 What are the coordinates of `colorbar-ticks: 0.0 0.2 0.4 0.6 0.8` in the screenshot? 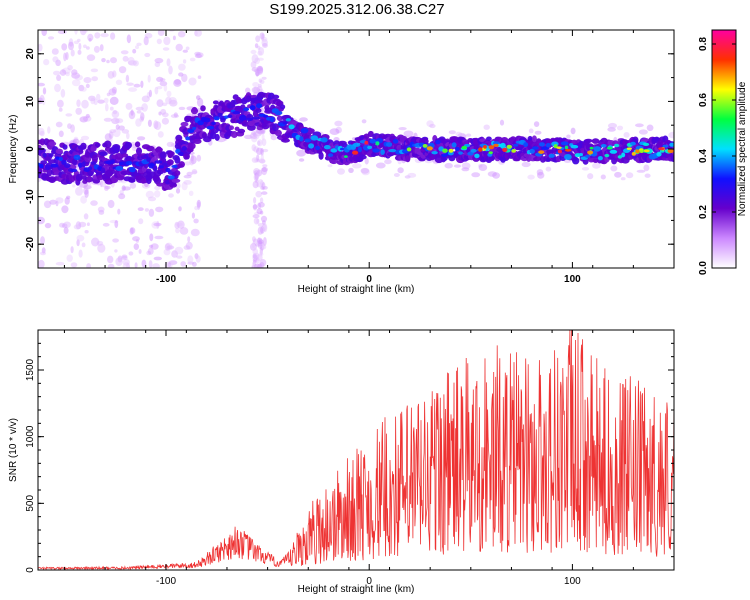 It's located at (717, 156).